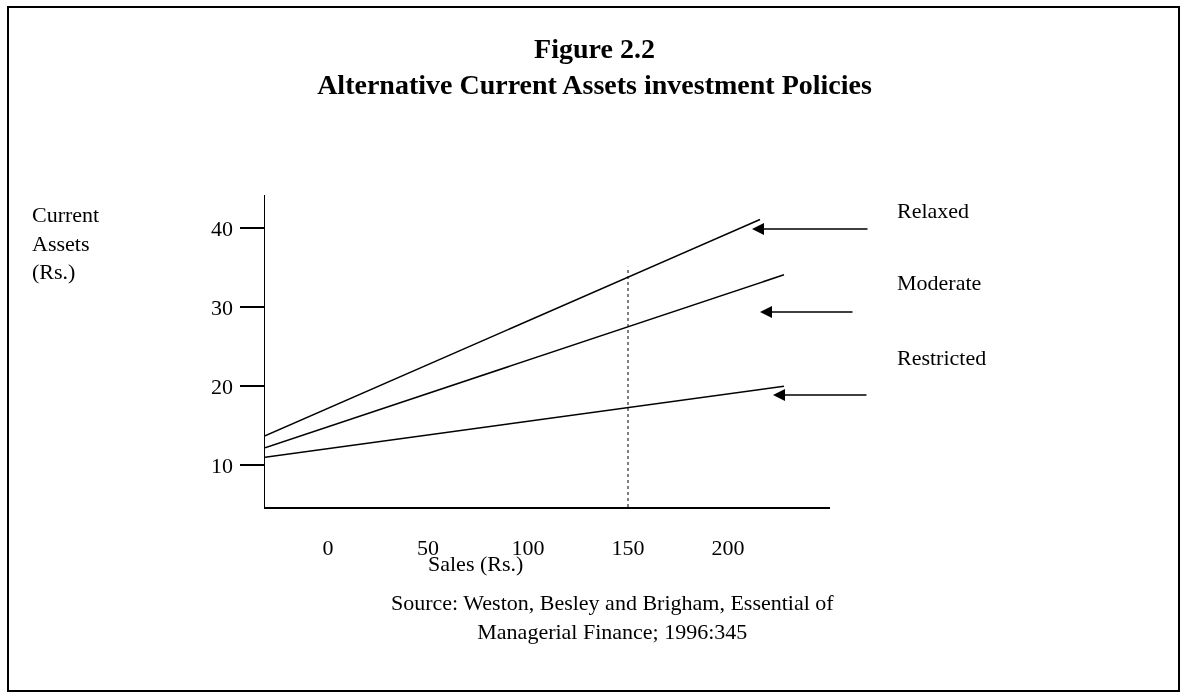  What do you see at coordinates (933, 210) in the screenshot?
I see `text: Relaxed` at bounding box center [933, 210].